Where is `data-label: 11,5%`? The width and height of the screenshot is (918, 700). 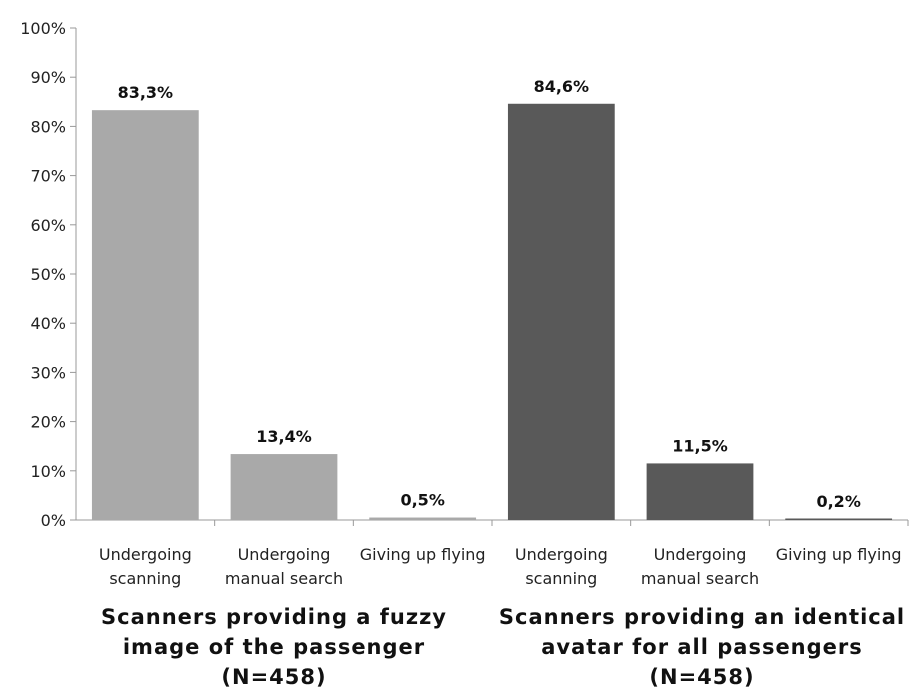 data-label: 11,5% is located at coordinates (700, 445).